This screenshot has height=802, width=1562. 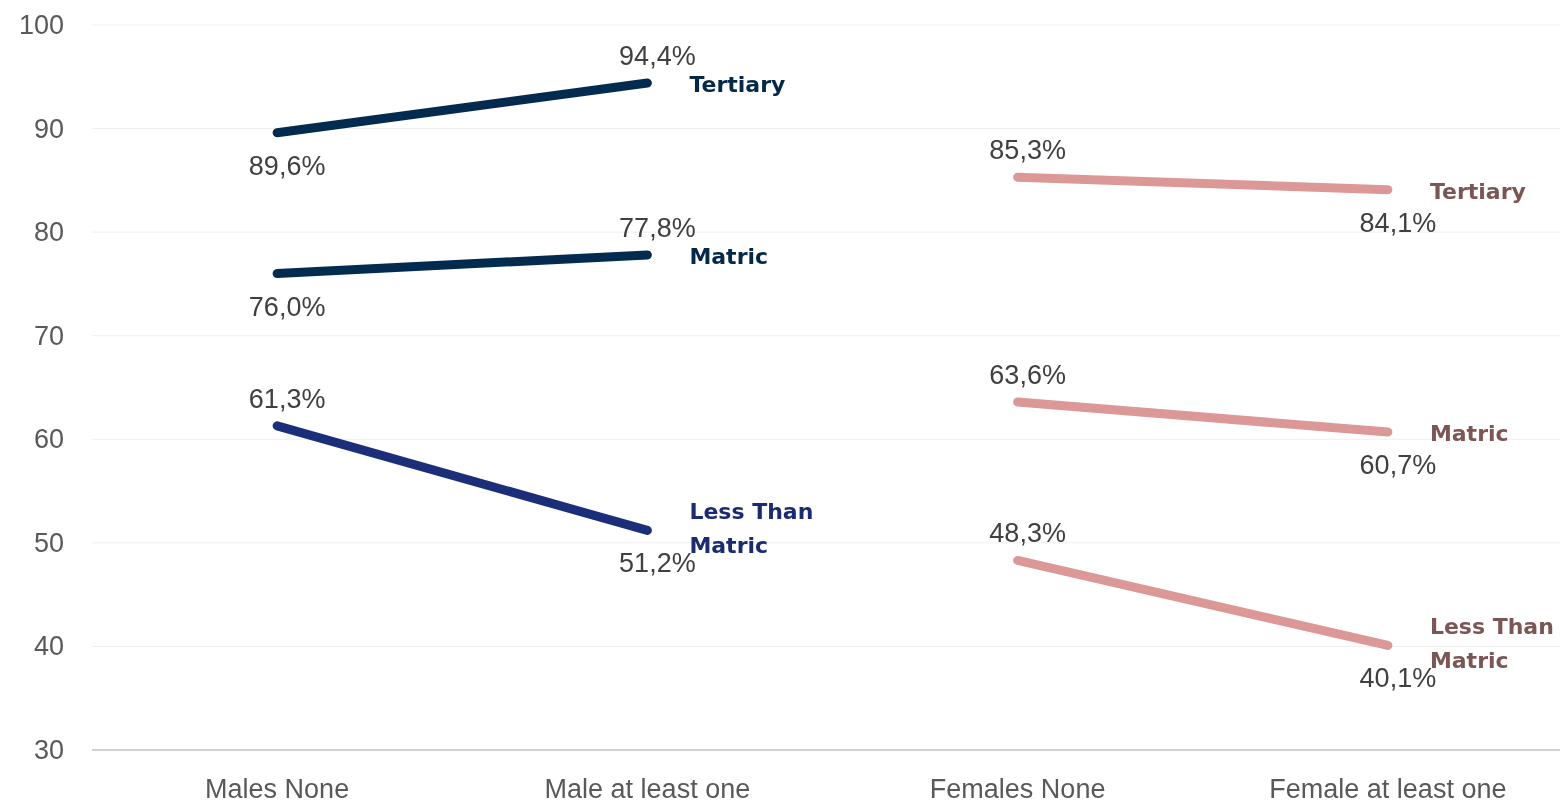 I want to click on data-label: 61,3%, so click(x=287, y=398).